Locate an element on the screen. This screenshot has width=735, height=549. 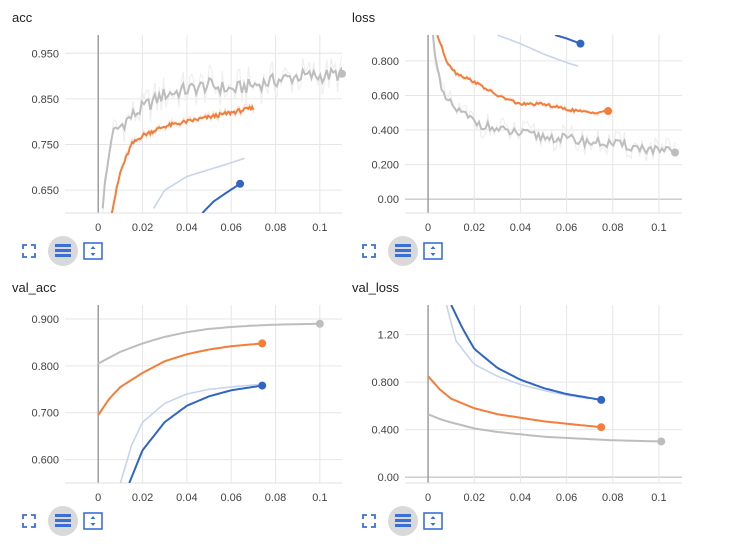
y-tick-label: 0.200 is located at coordinates (385, 166).